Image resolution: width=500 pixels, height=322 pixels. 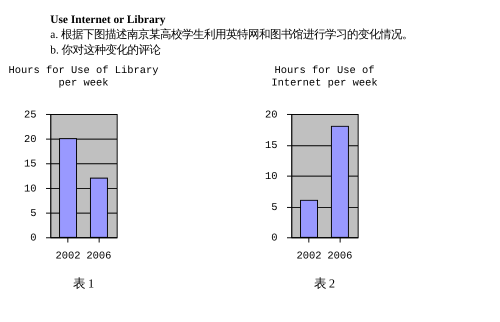 What do you see at coordinates (30, 115) in the screenshot?
I see `y-tick-label: 25` at bounding box center [30, 115].